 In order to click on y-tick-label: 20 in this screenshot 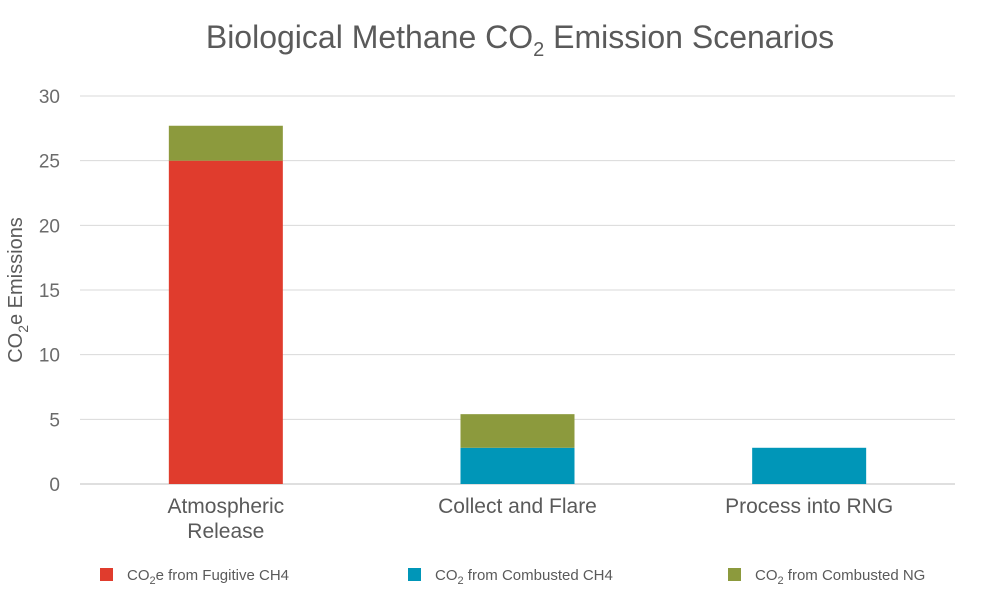, I will do `click(49, 226)`.